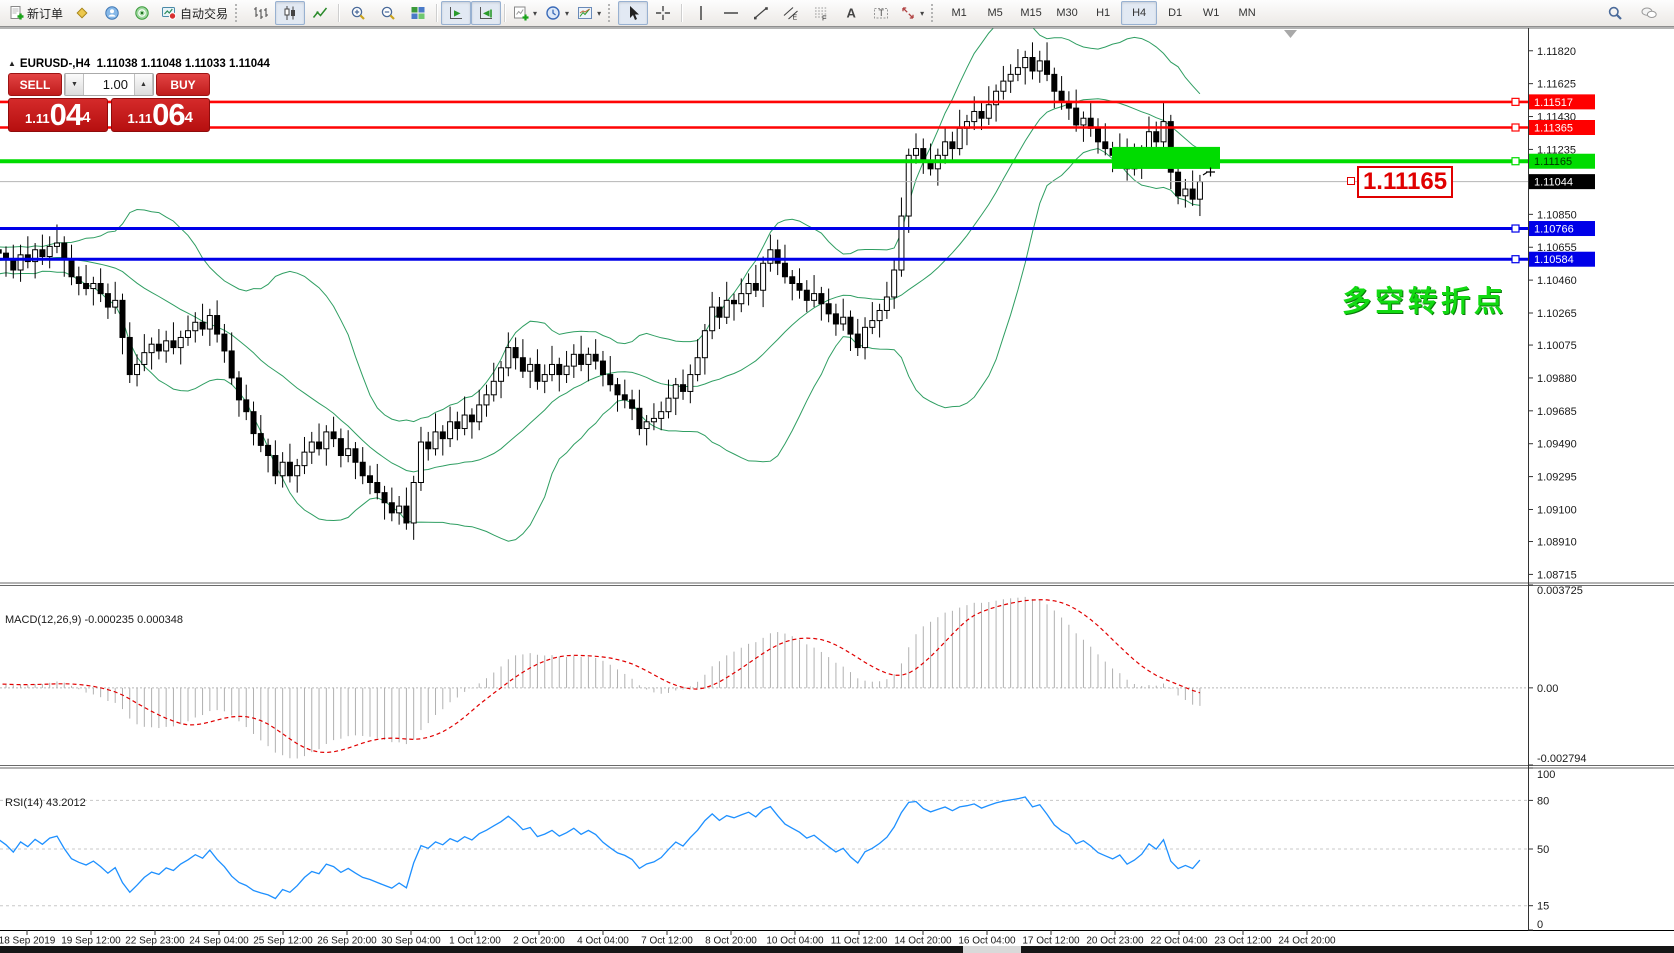  Describe the element at coordinates (992, 949) in the screenshot. I see `bottom-bar-segment` at that location.